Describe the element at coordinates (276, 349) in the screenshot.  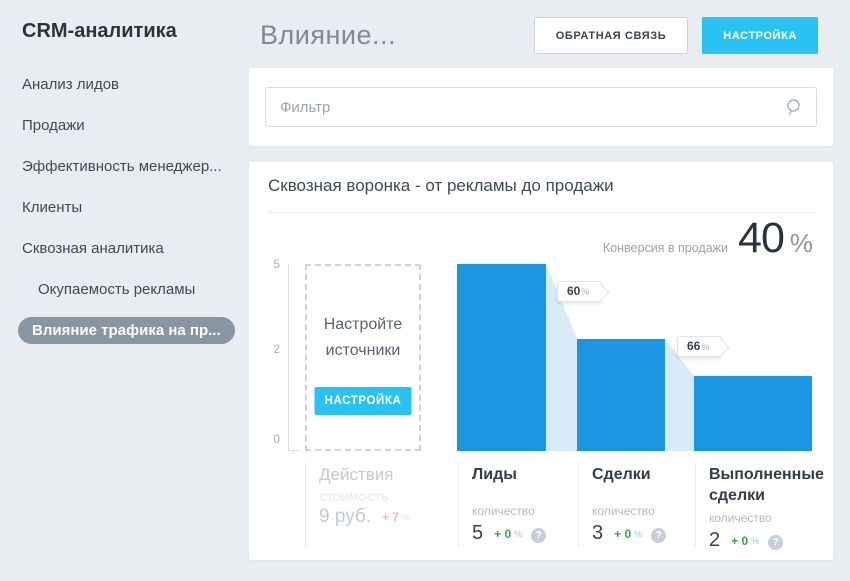
I see `y-tick-2: 2` at that location.